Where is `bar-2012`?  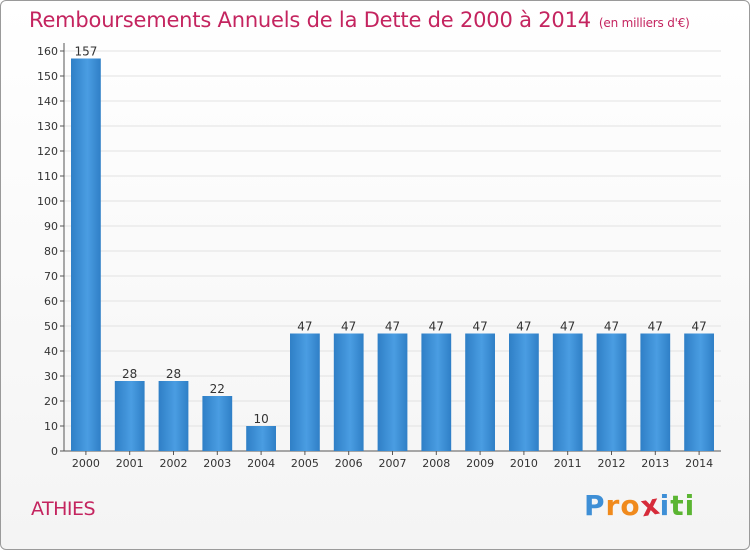 bar-2012 is located at coordinates (611, 392).